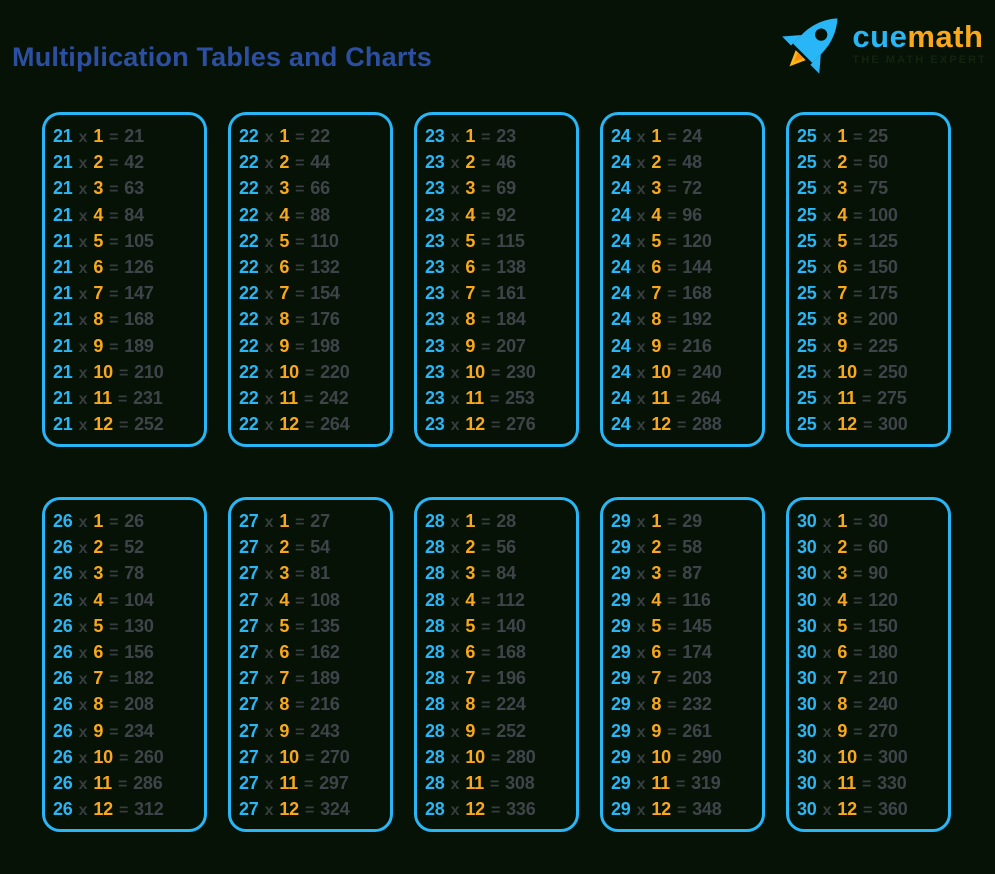  What do you see at coordinates (871, 215) in the screenshot?
I see `table-row: 25 x 4 = 100` at bounding box center [871, 215].